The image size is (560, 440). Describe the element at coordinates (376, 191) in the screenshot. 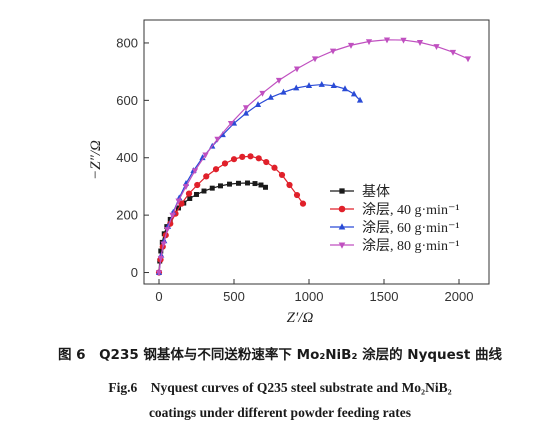

I see `legend-label: 基体` at that location.